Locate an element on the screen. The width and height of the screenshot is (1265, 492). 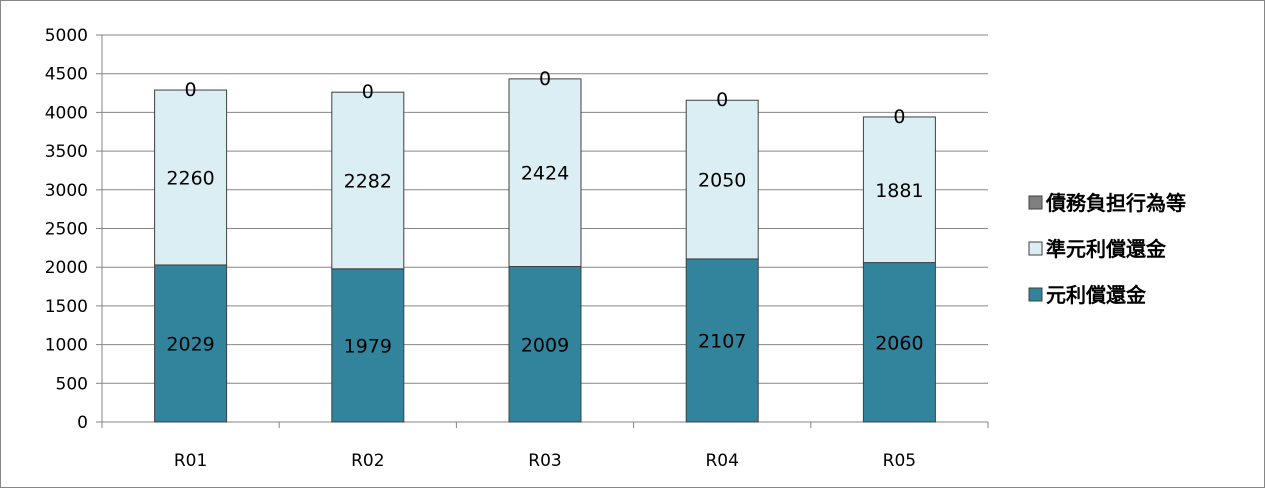
data-label: 2029 is located at coordinates (190, 344).